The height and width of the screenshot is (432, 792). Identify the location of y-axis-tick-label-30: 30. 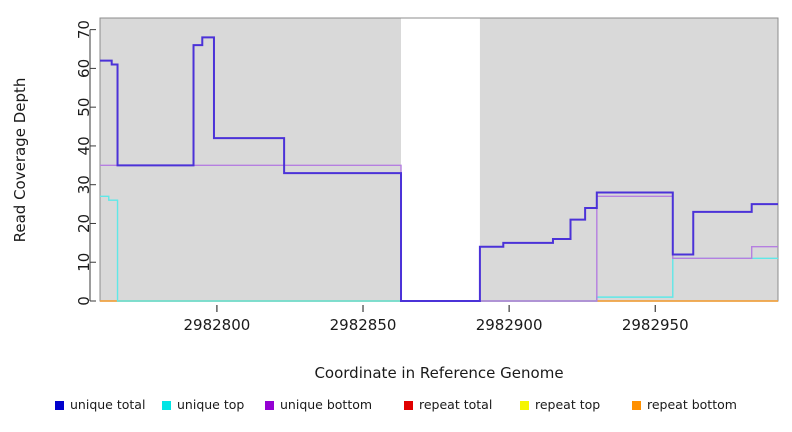
(84, 184).